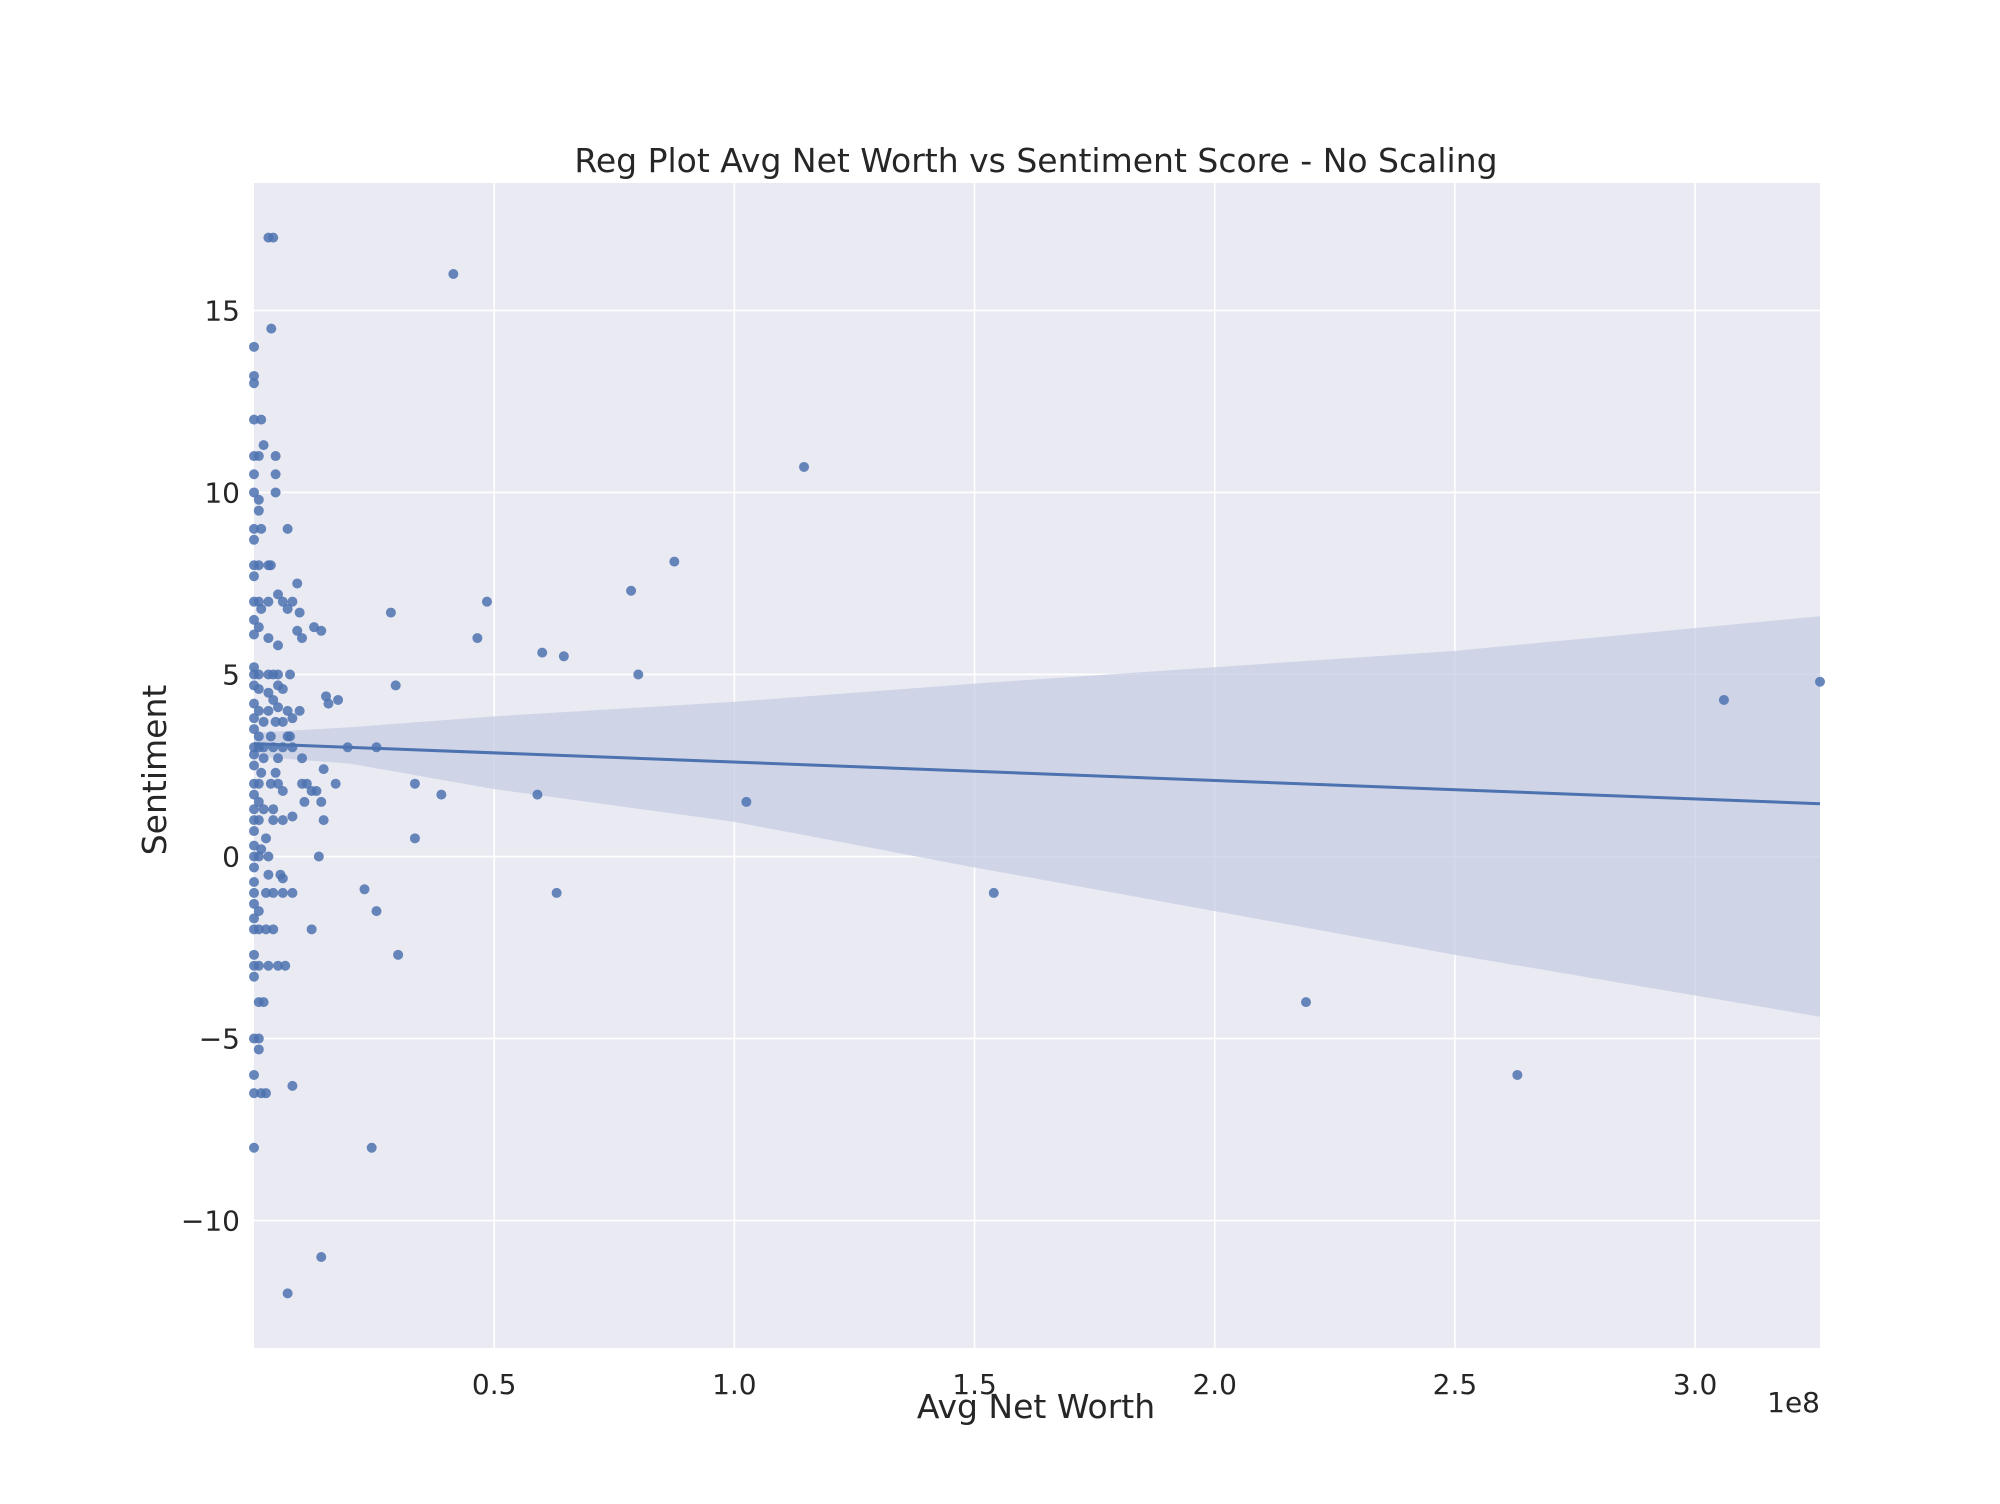 This screenshot has height=1504, width=2000. Describe the element at coordinates (1036, 1406) in the screenshot. I see `x-axis-title: Avg Net Worth` at that location.